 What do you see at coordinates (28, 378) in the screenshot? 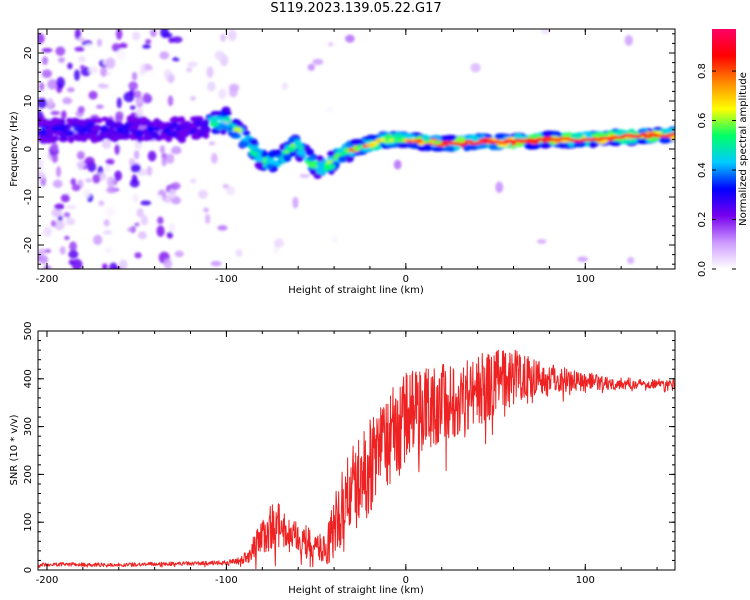
I see `snr-y-tick-label: 400` at bounding box center [28, 378].